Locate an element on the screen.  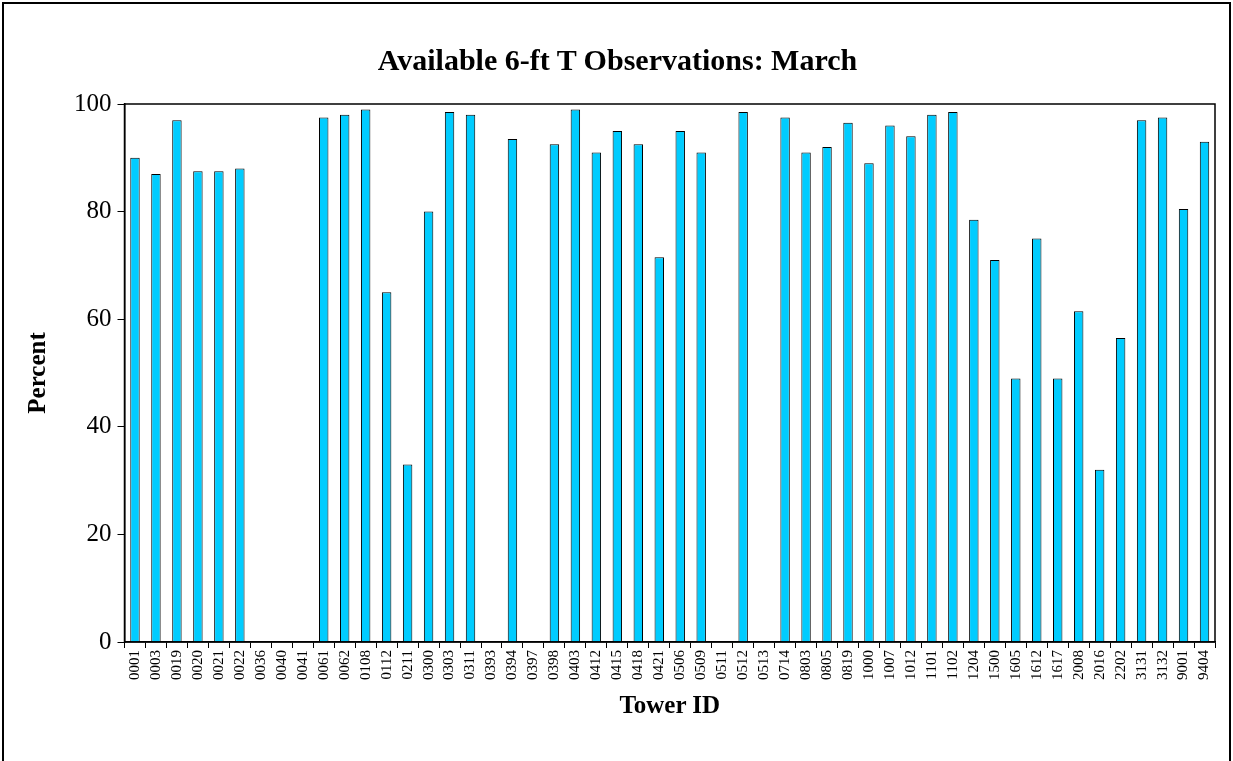
x-tick-label: 0805 is located at coordinates (825, 665).